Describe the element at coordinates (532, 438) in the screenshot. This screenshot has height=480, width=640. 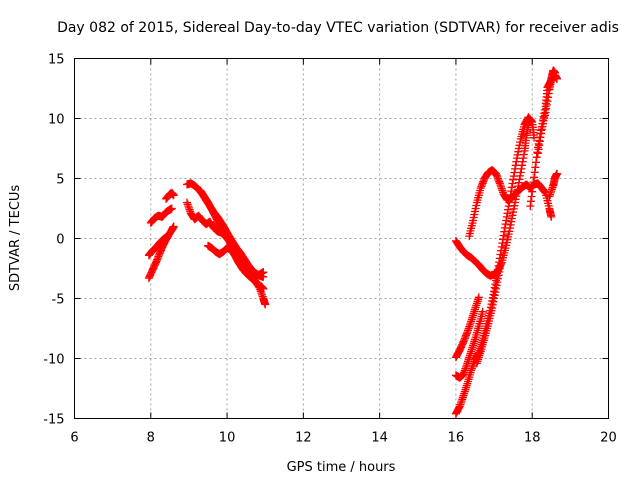
I see `x-tick-label: 18` at that location.